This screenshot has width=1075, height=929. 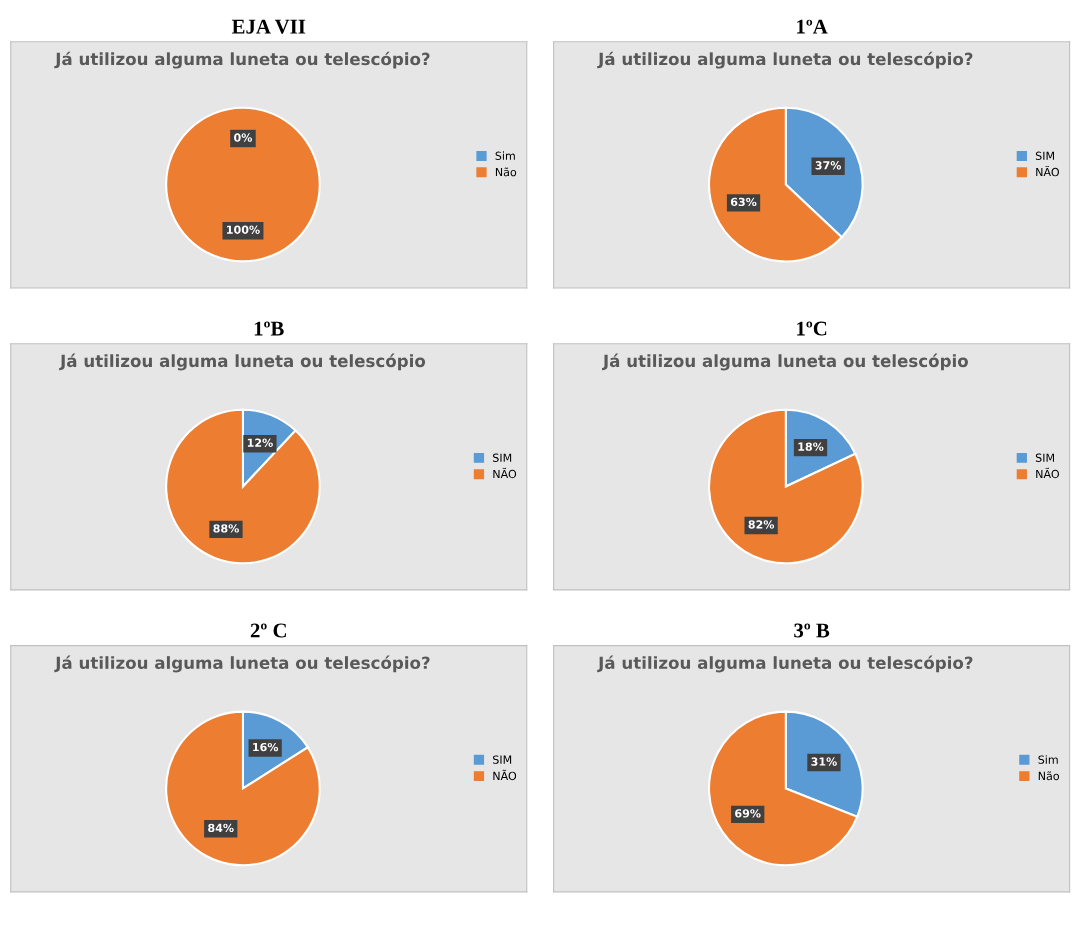 What do you see at coordinates (811, 446) in the screenshot?
I see `data-label: 18%` at bounding box center [811, 446].